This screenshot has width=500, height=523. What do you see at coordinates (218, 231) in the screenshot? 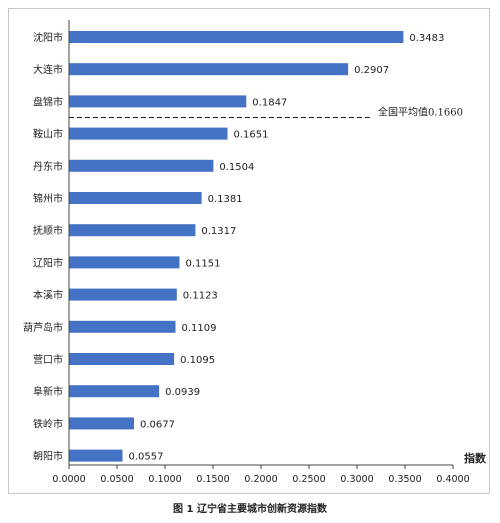
I see `value-label-7: 0.1317` at bounding box center [218, 231].